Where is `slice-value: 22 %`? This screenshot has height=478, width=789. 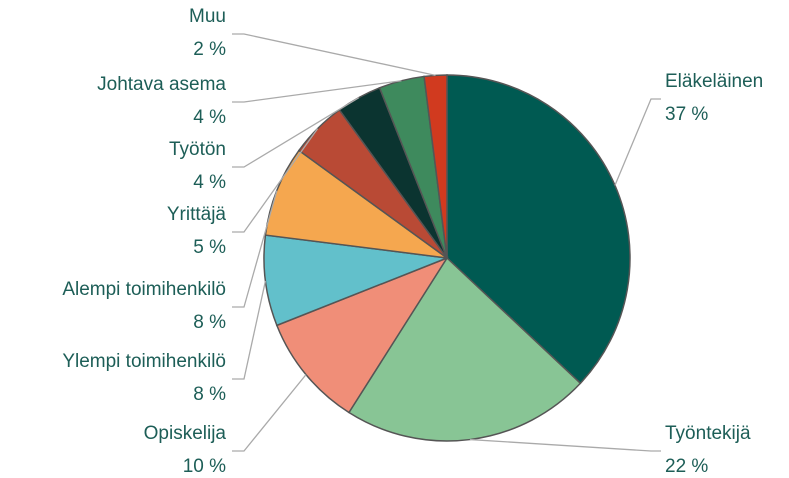 slice-value: 22 % is located at coordinates (686, 466).